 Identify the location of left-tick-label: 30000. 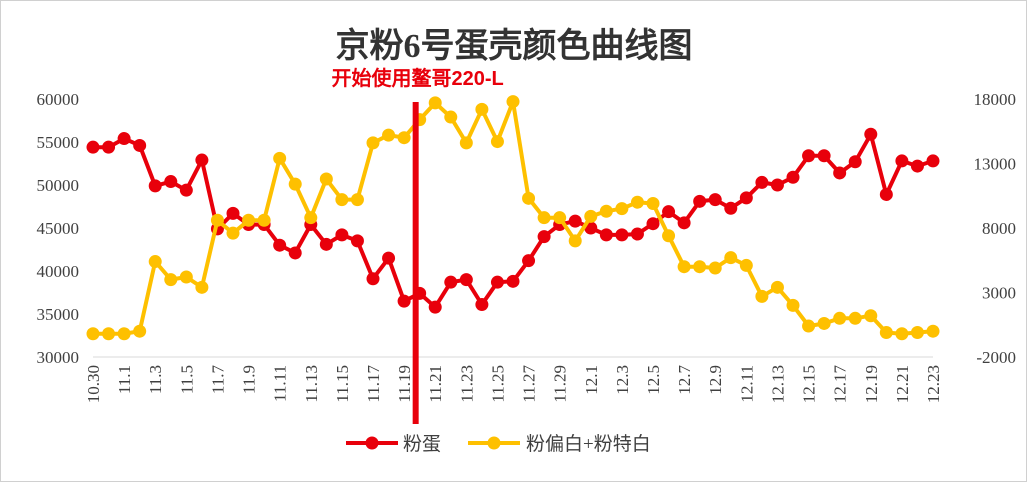
(58, 357).